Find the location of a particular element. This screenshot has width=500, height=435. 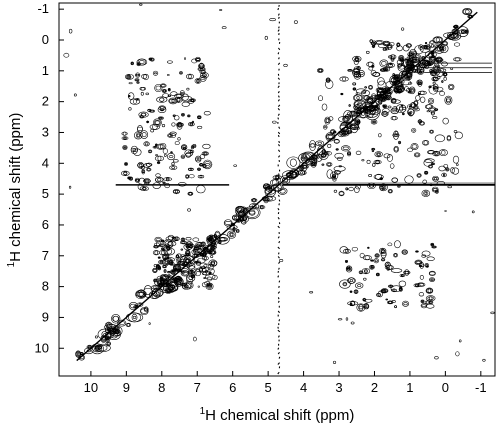

x-tick-label: 9 is located at coordinates (126, 387).